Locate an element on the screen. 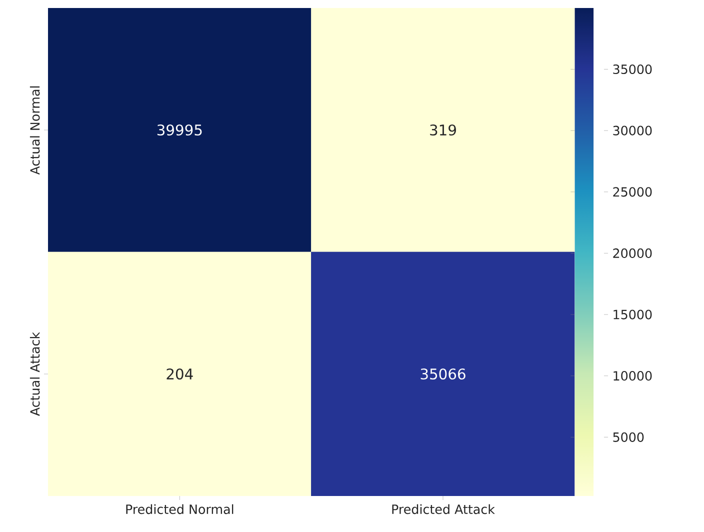  x-tick-label: Predicted Attack is located at coordinates (443, 509).